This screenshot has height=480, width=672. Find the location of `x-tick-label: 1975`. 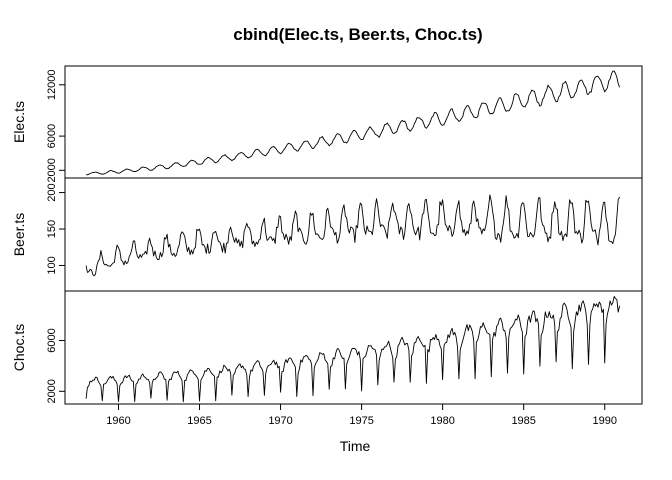

x-tick-label: 1975 is located at coordinates (361, 421).